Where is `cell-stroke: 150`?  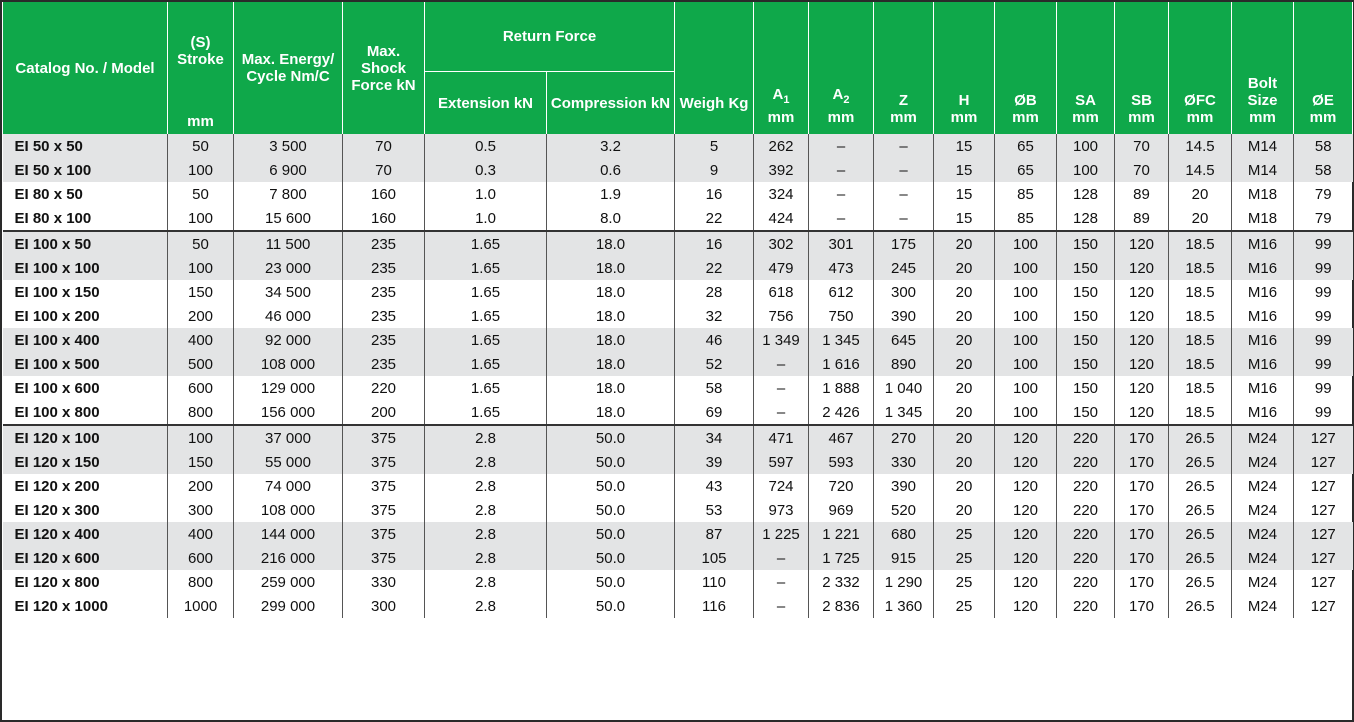 cell-stroke: 150 is located at coordinates (200, 292).